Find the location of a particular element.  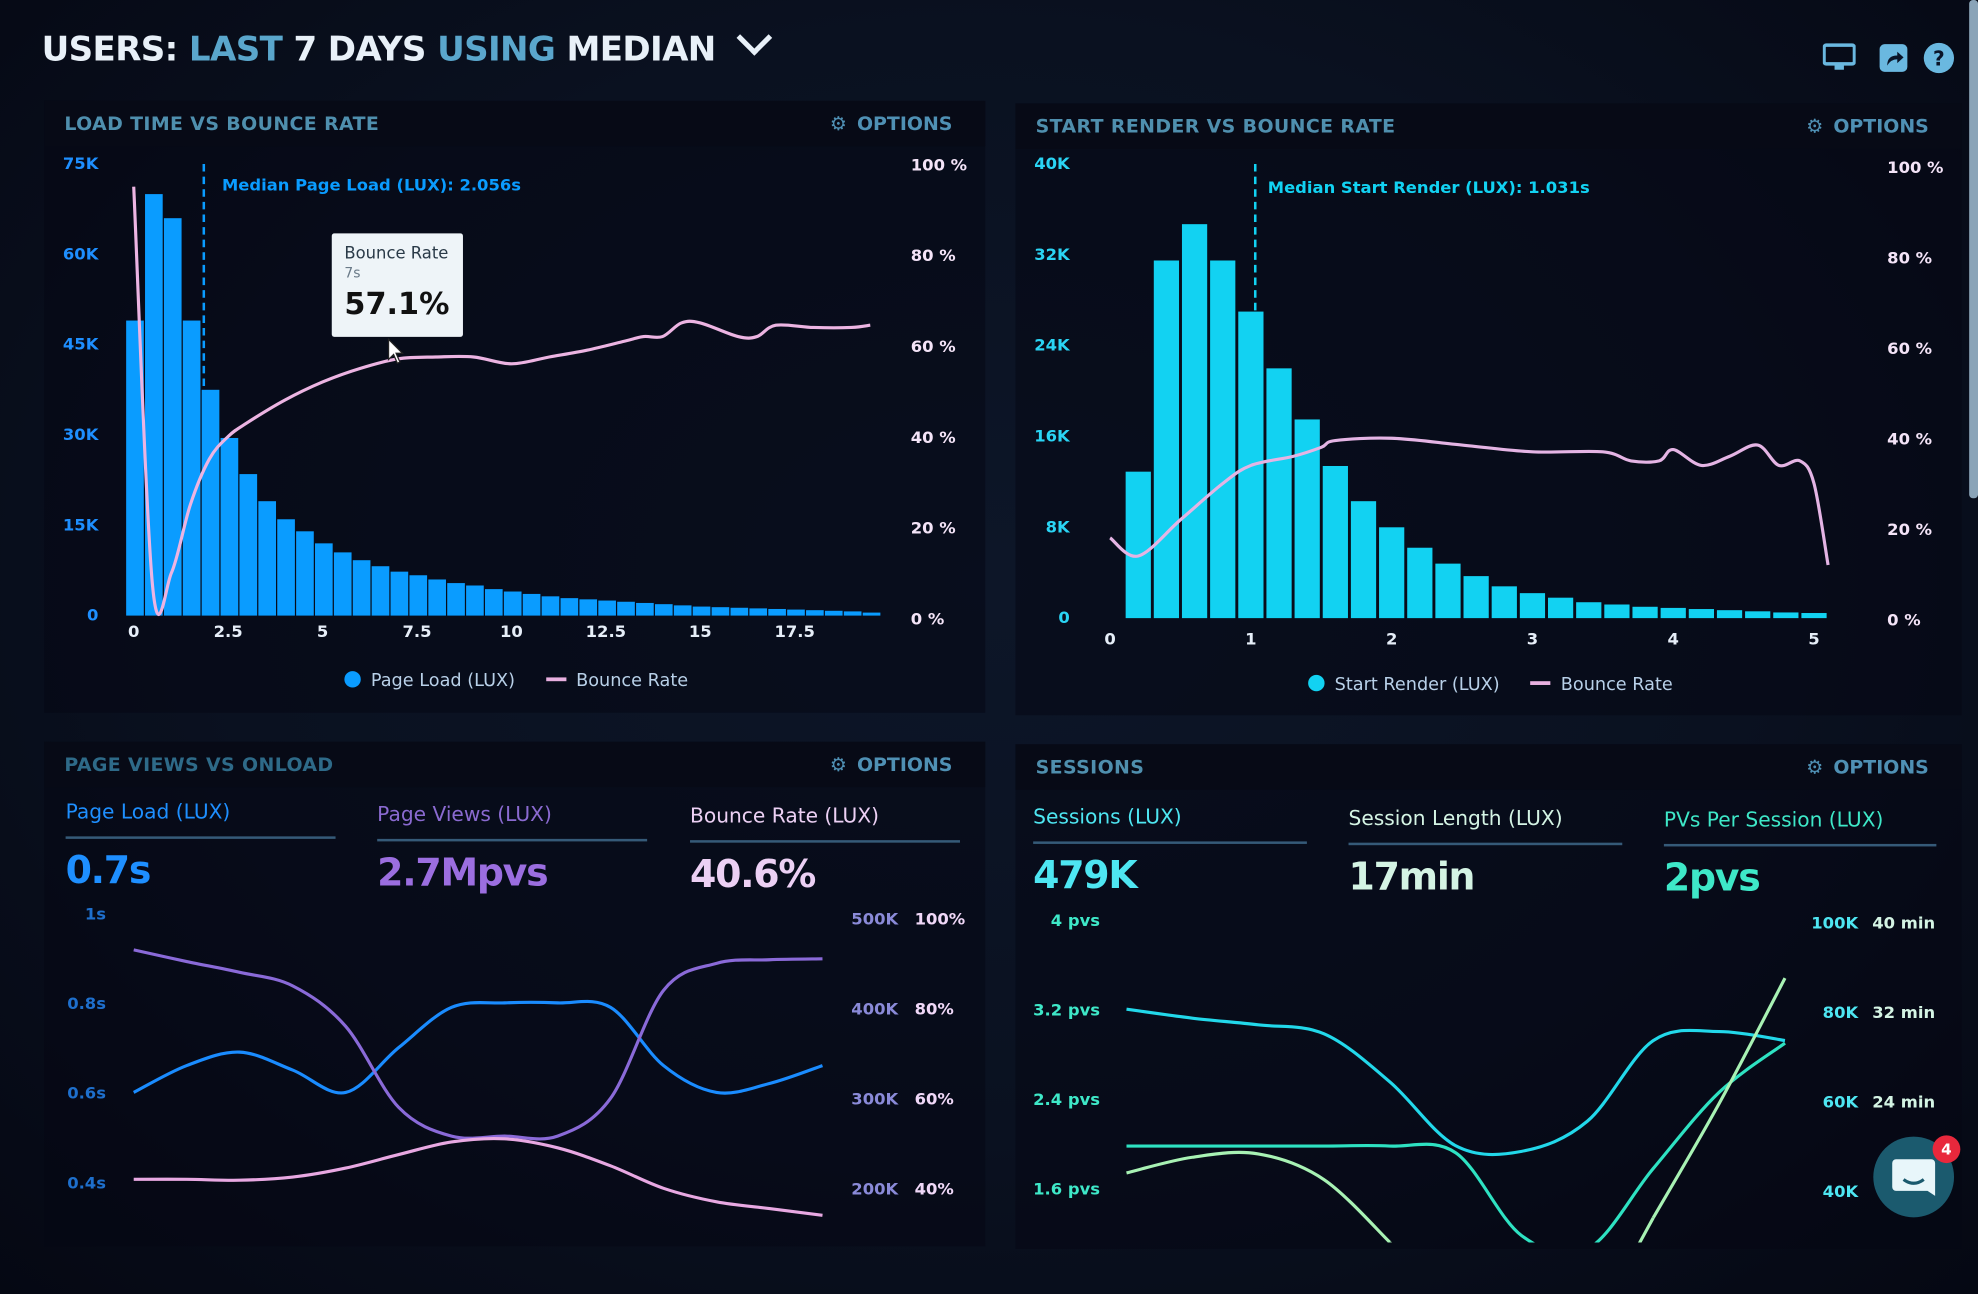

x-tick-label: 2.5 is located at coordinates (228, 631).